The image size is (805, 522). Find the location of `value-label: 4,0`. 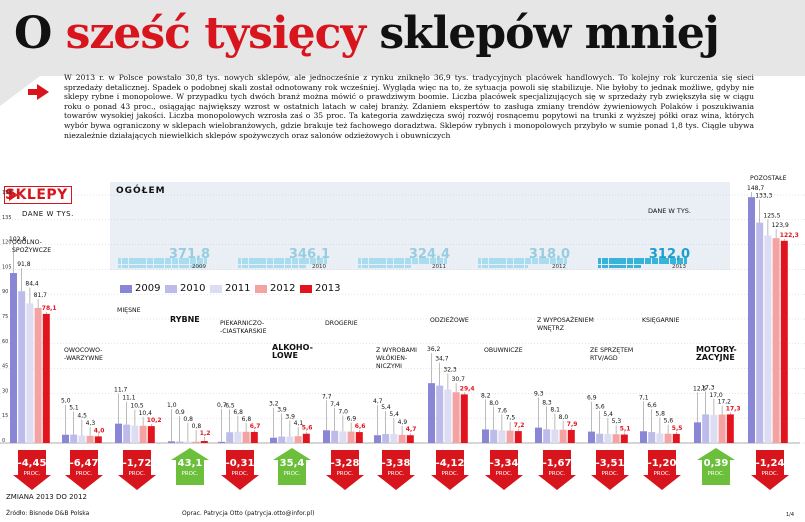

value-label: 4,0 is located at coordinates (99, 430).